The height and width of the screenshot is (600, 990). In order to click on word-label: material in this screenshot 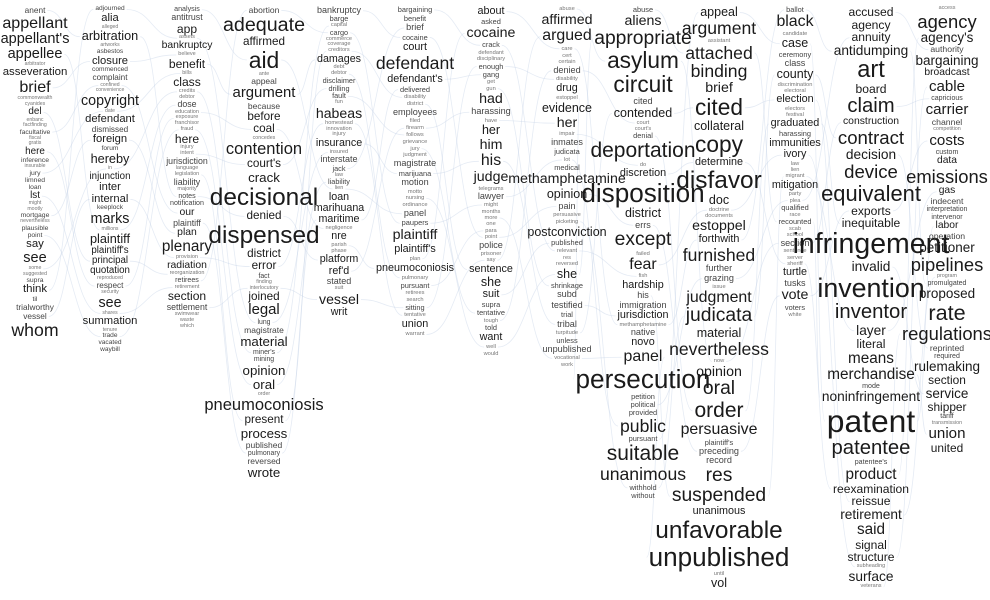, I will do `click(719, 332)`.